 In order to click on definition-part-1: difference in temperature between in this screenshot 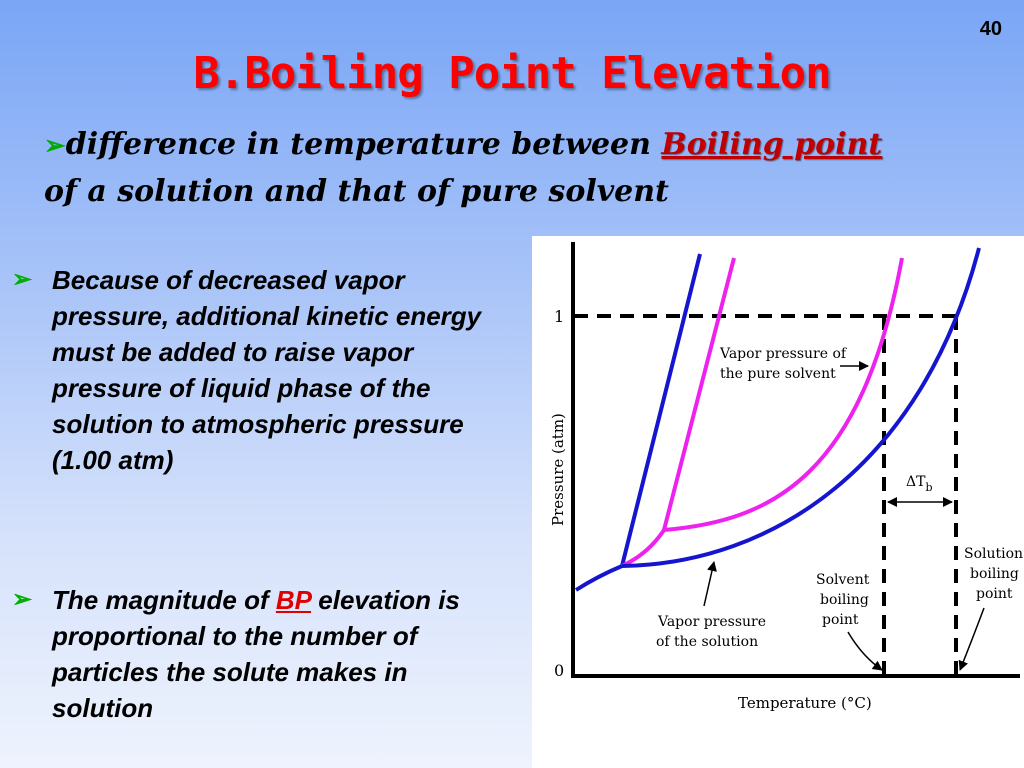, I will do `click(363, 144)`.